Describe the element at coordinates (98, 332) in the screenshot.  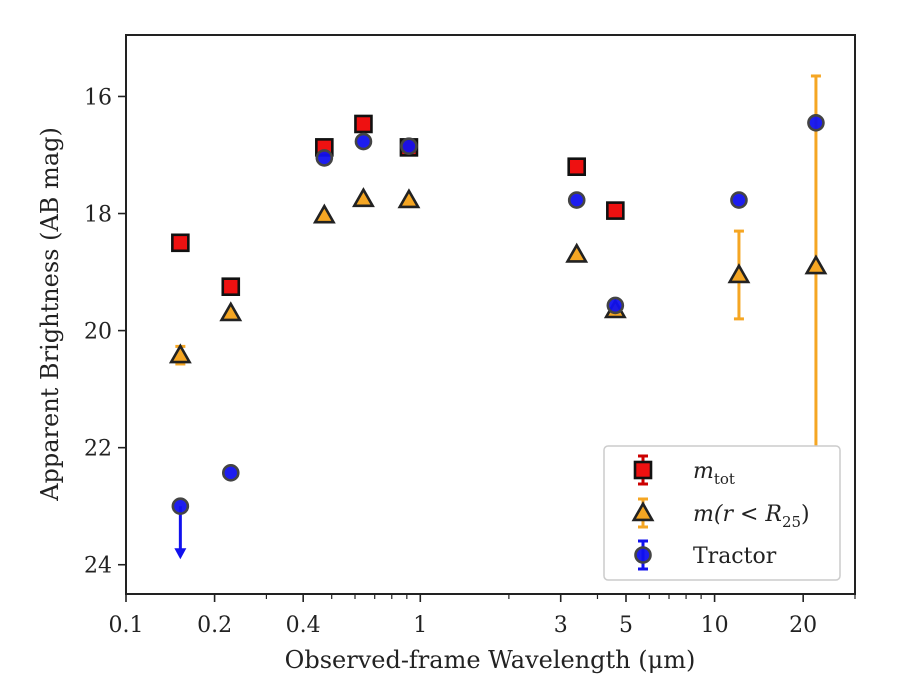
I see `y-tick-label: 20` at that location.